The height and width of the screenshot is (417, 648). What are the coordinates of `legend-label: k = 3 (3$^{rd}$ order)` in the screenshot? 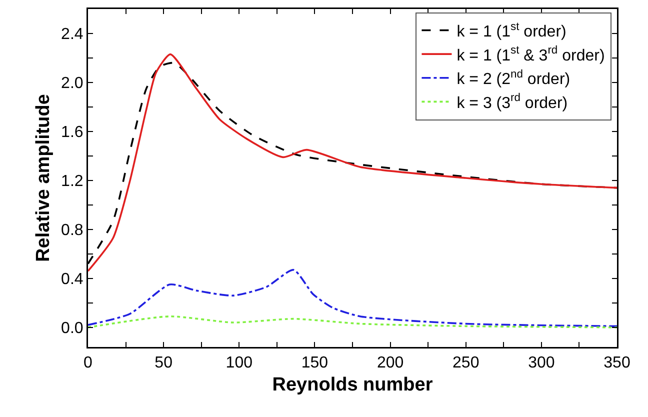 It's located at (512, 102).